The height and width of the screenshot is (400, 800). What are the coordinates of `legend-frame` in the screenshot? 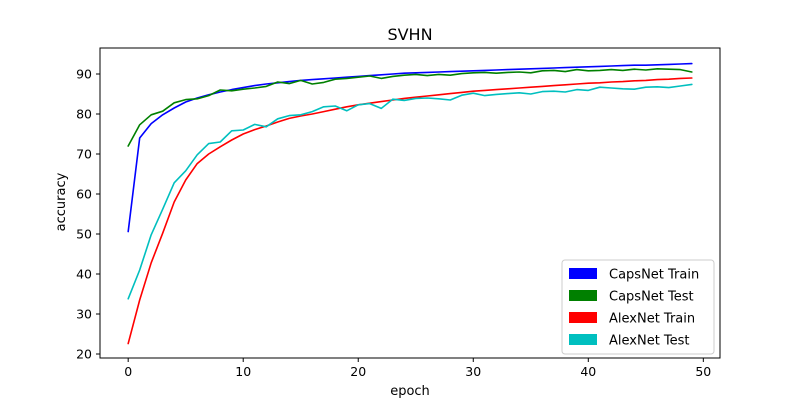 It's located at (638, 307).